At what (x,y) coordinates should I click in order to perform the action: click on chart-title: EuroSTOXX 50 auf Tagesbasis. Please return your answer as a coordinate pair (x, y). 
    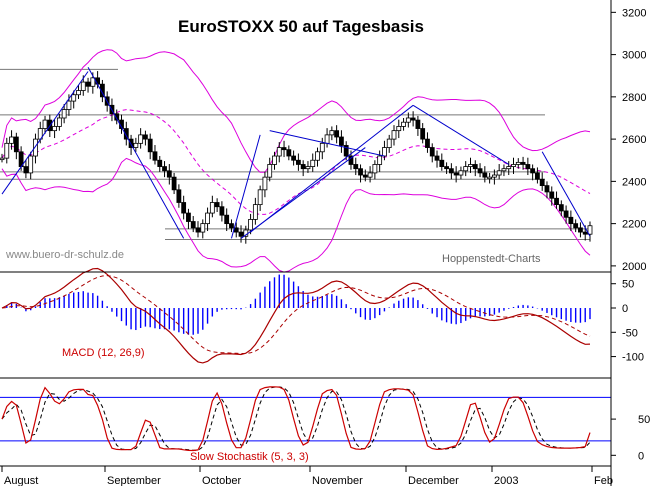
    Looking at the image, I should click on (301, 26).